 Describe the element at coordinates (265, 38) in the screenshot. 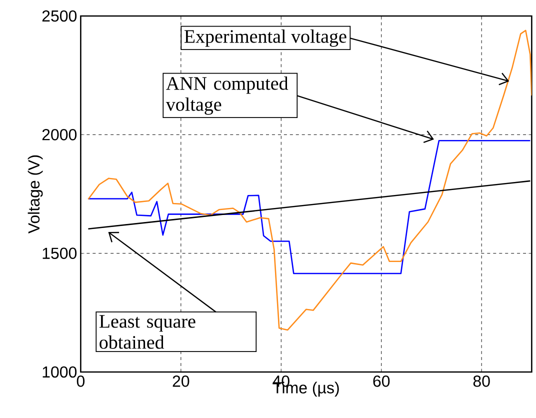

I see `annotation: Experimental voltage` at that location.